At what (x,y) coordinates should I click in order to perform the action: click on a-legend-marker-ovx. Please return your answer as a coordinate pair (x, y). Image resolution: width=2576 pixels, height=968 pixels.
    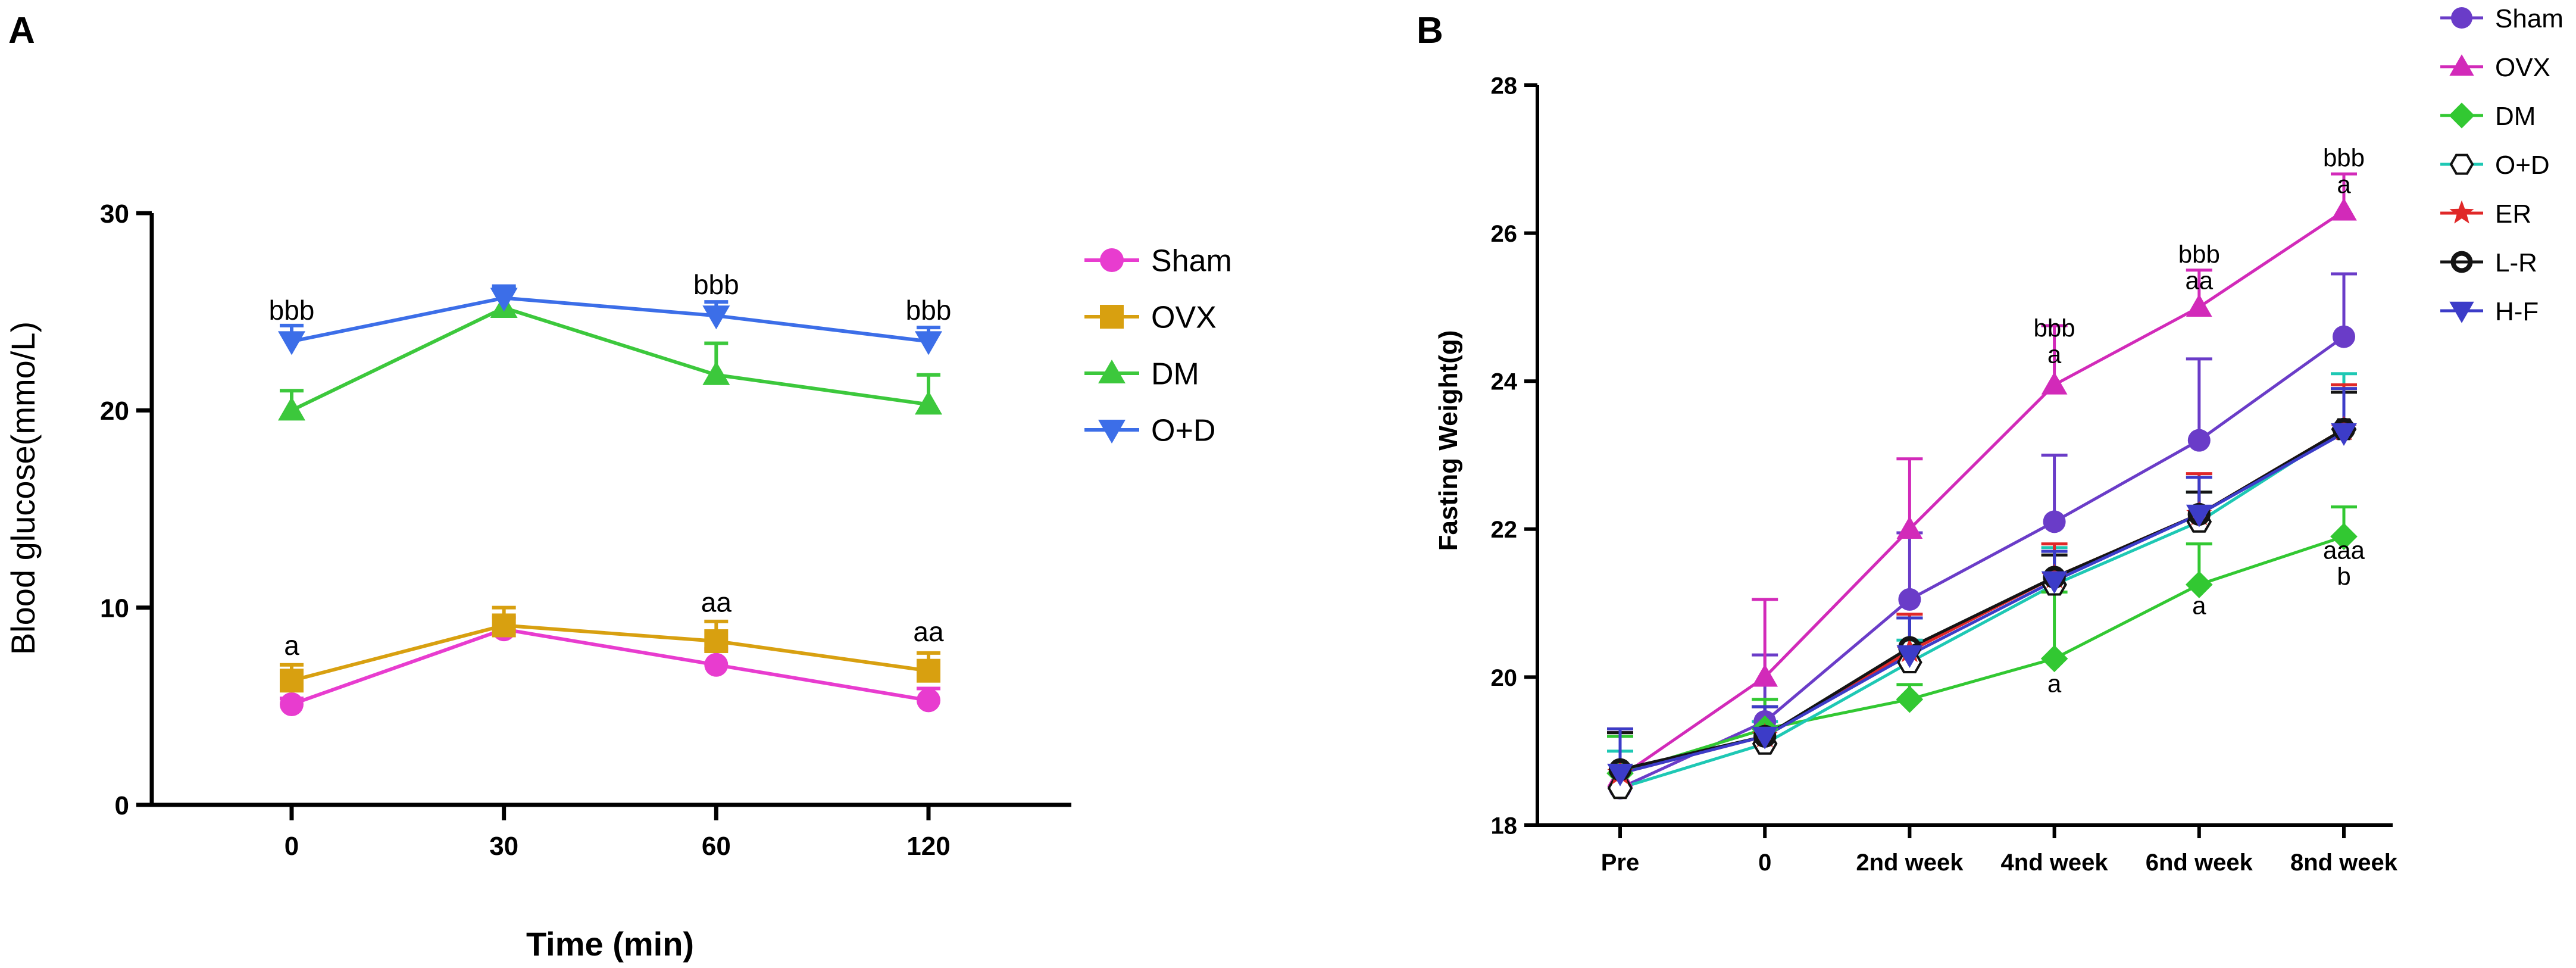
    Looking at the image, I should click on (1112, 317).